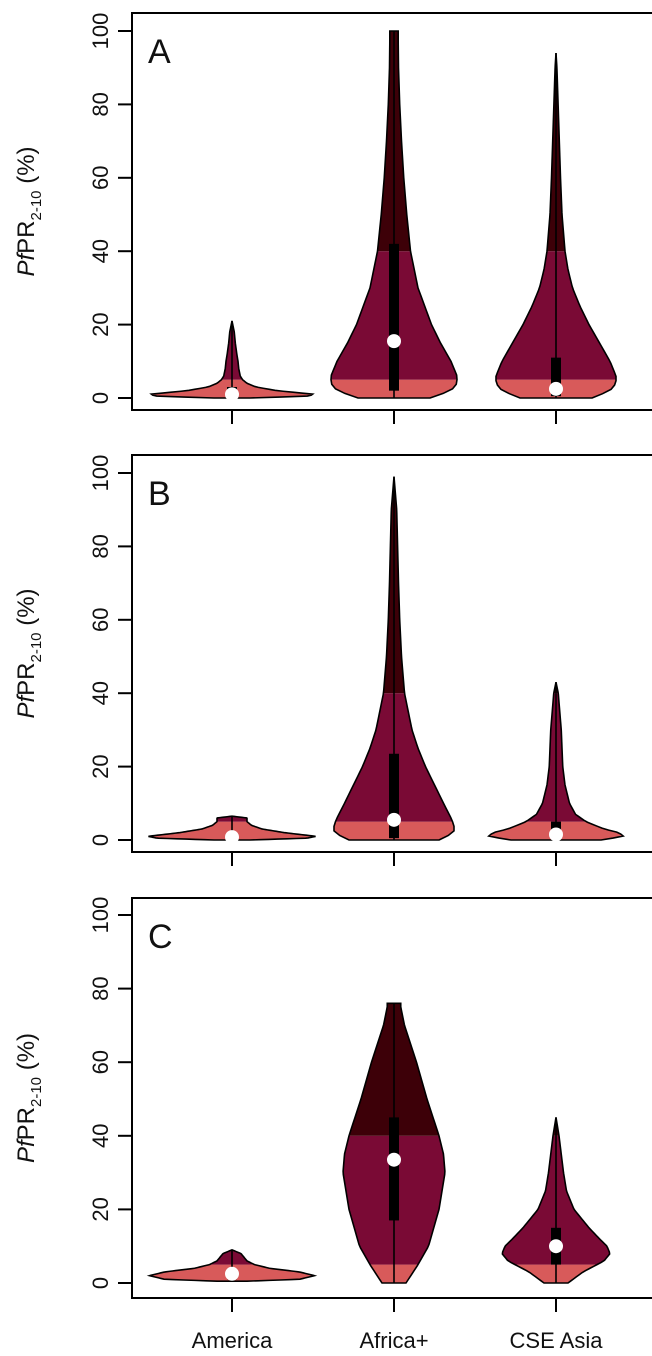 The width and height of the screenshot is (652, 1356). I want to click on panel-letter: C, so click(160, 937).